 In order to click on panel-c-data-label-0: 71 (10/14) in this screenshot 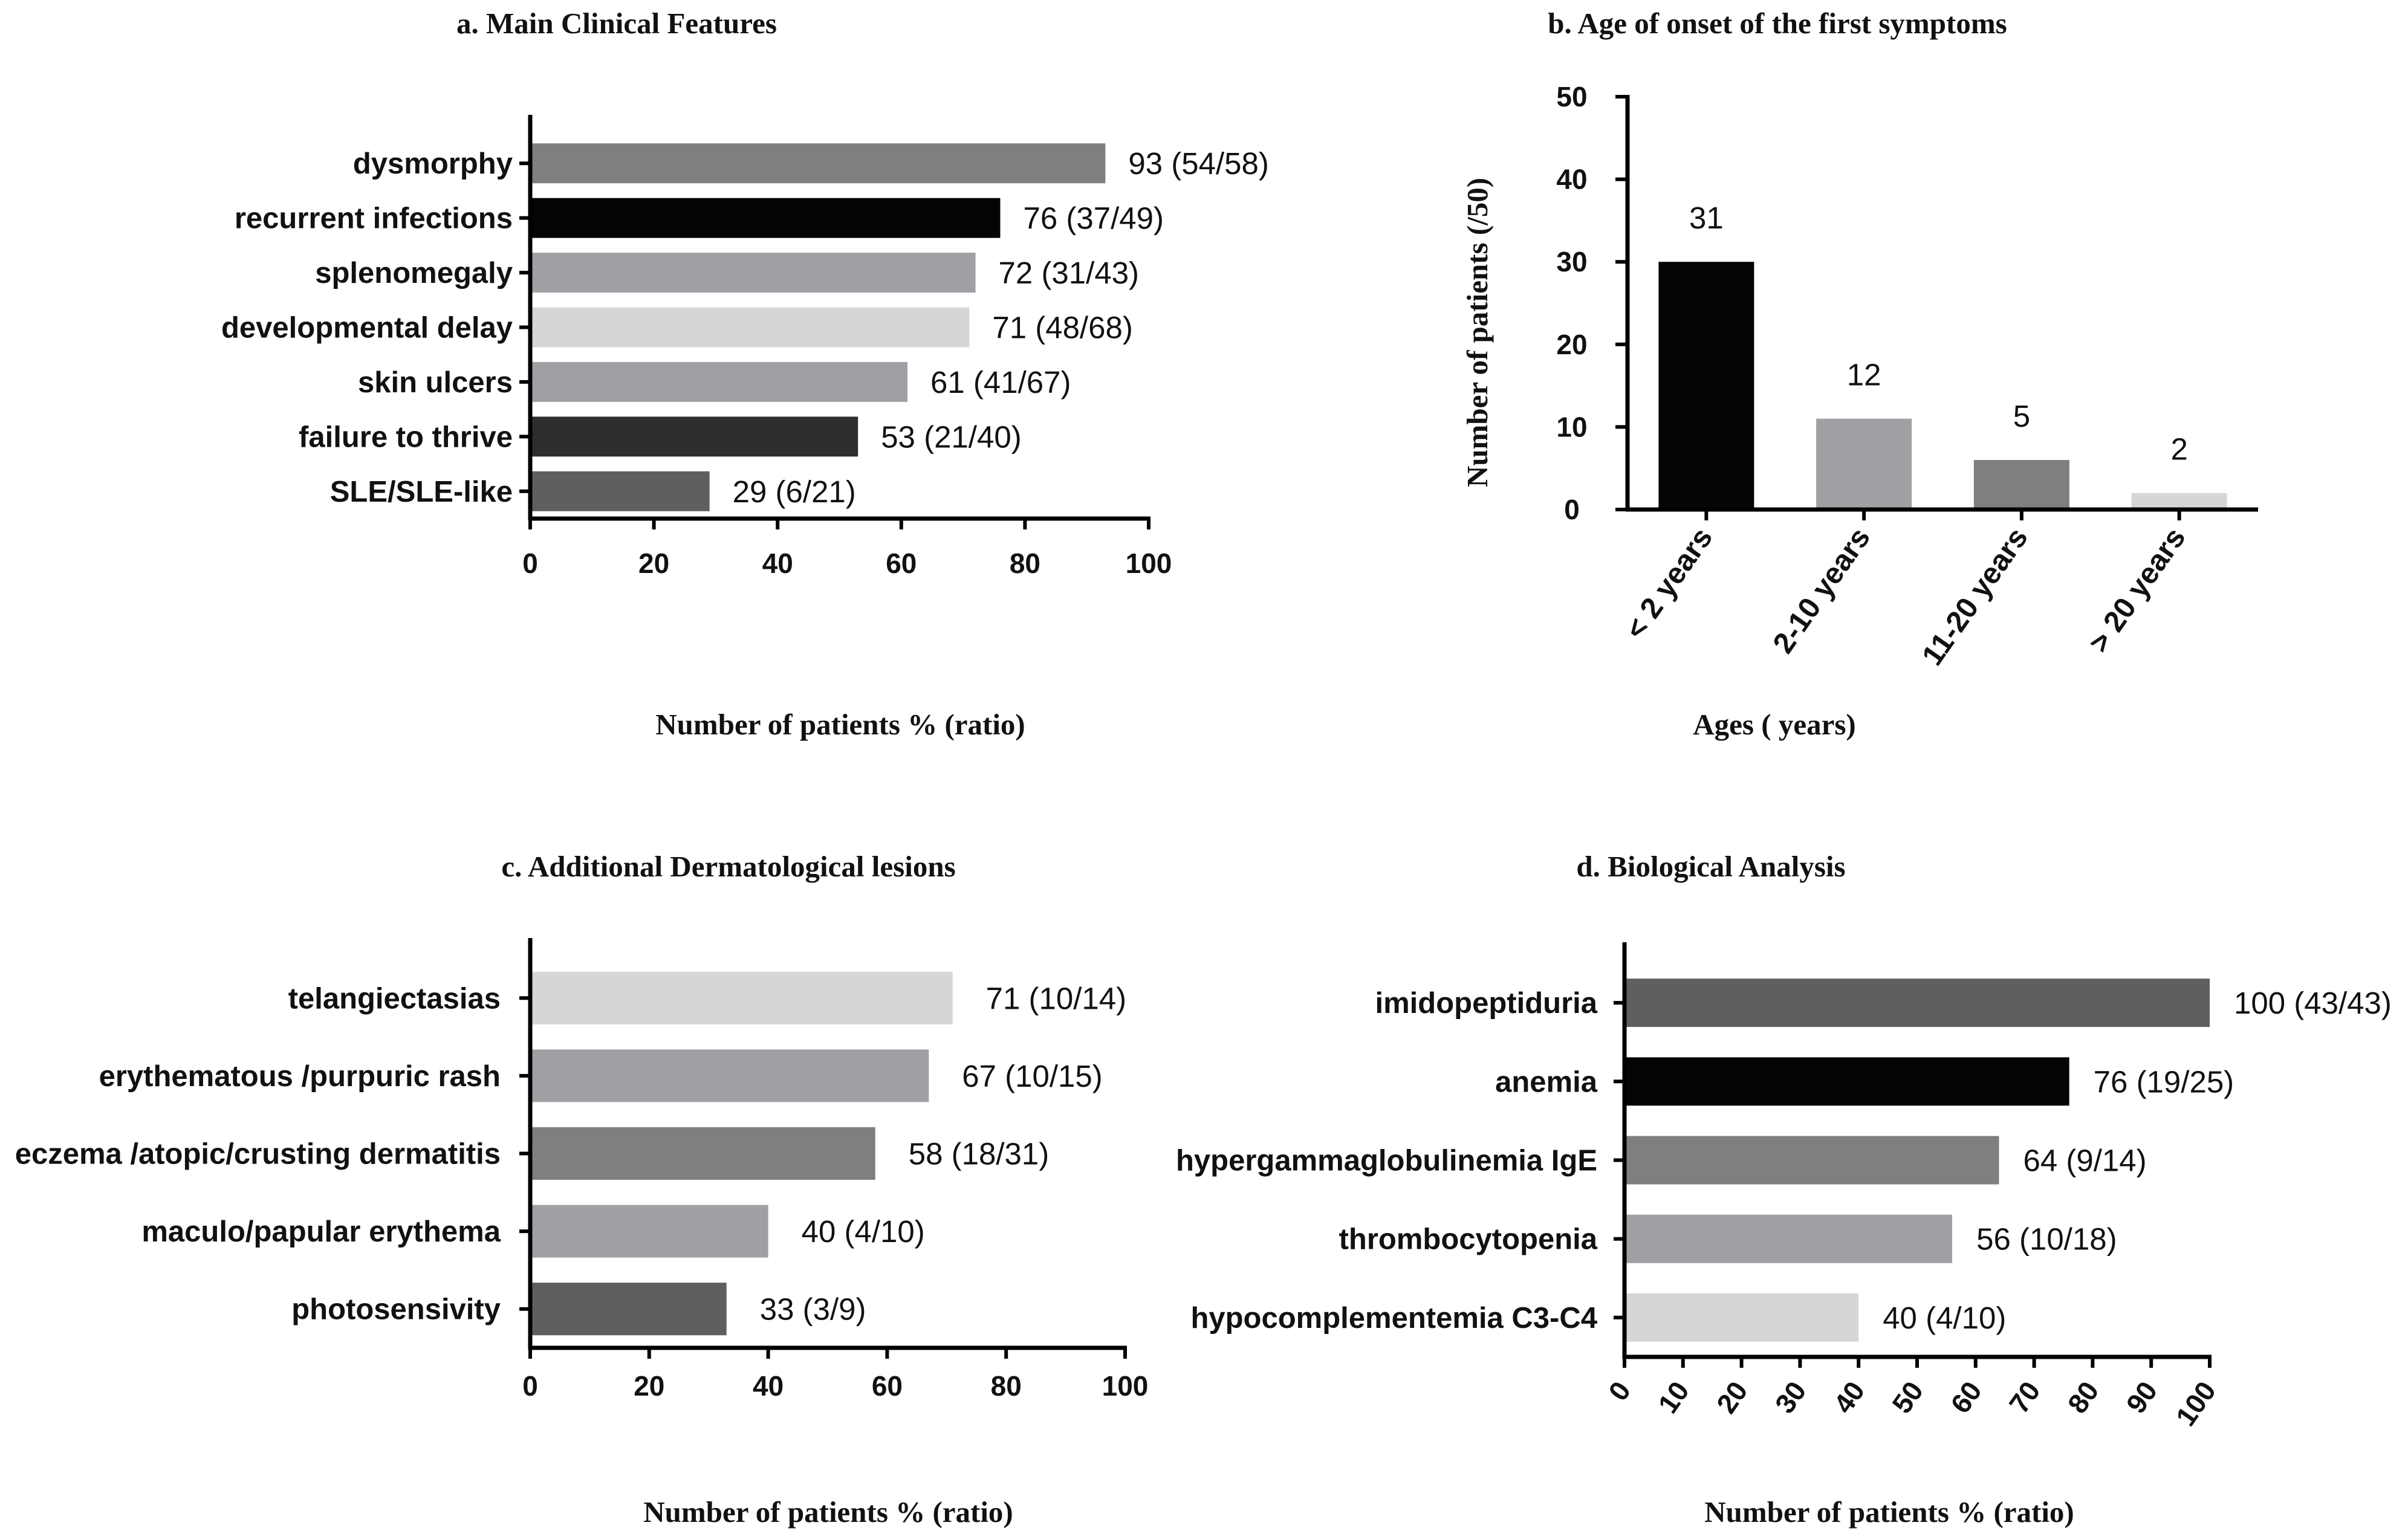, I will do `click(1056, 998)`.